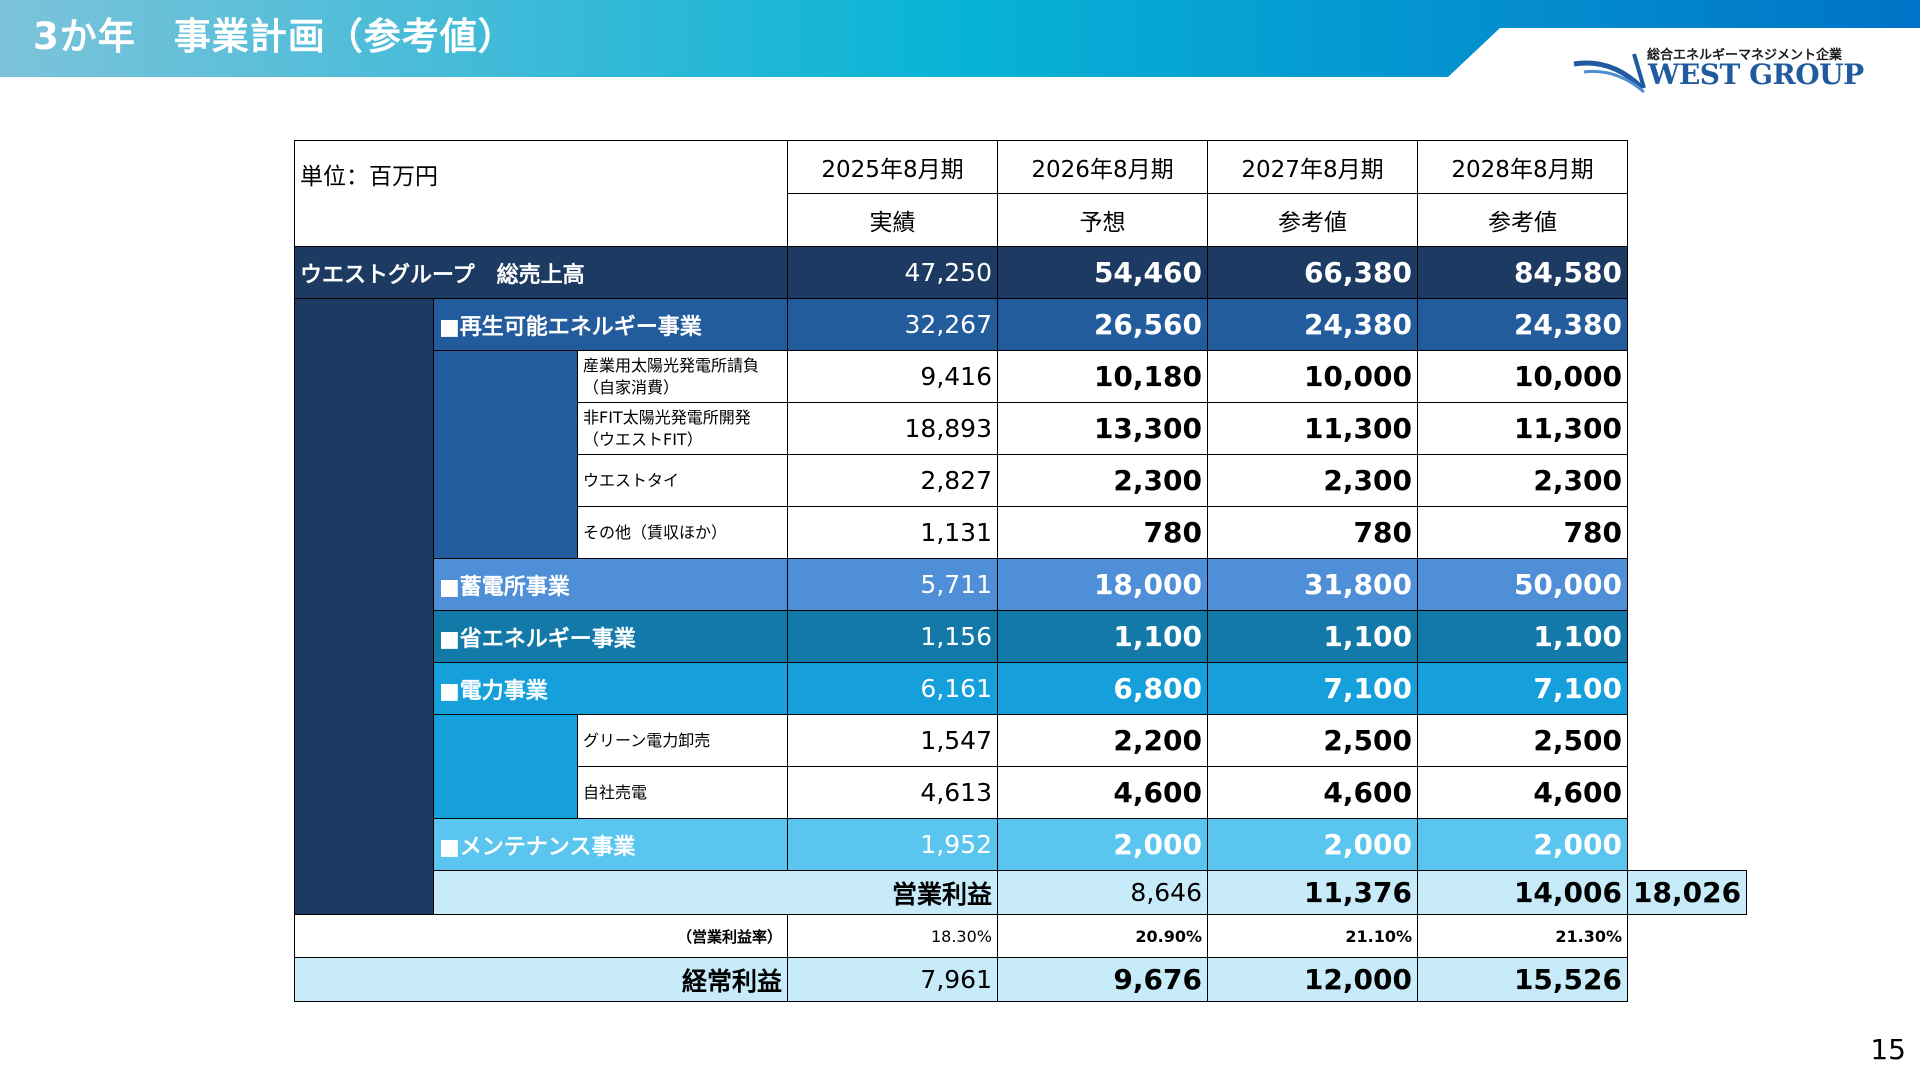 Image resolution: width=1920 pixels, height=1080 pixels. I want to click on cell-value: 18,026, so click(1687, 892).